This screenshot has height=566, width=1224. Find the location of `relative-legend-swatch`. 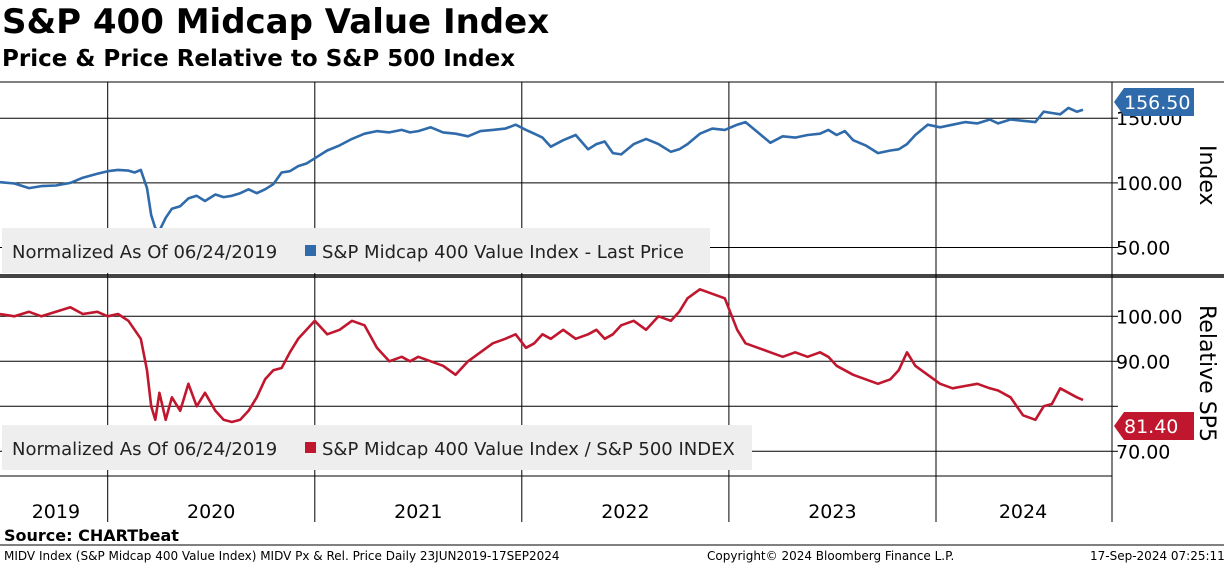

relative-legend-swatch is located at coordinates (310, 447).